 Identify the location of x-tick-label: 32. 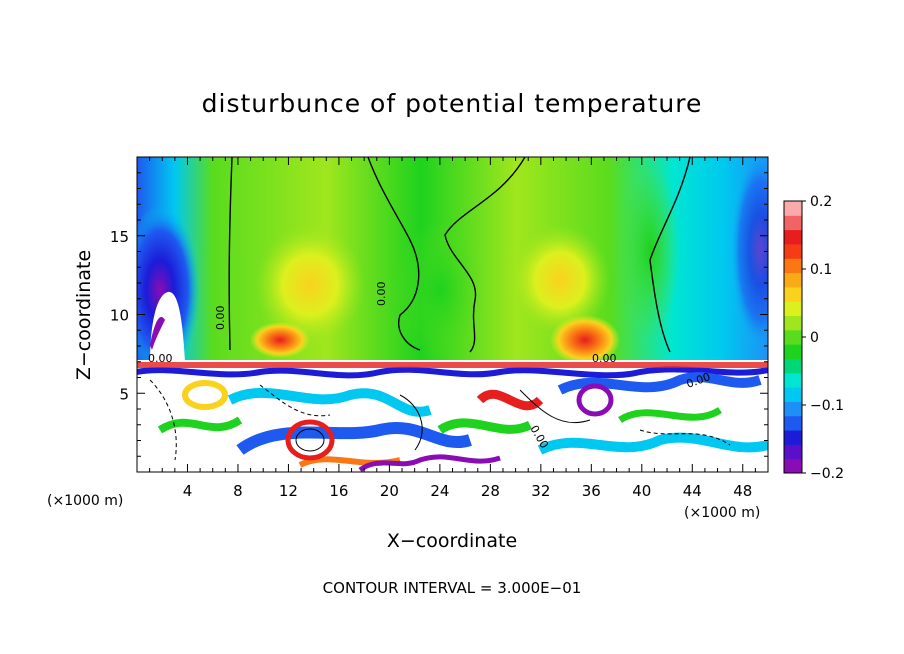
(540, 491).